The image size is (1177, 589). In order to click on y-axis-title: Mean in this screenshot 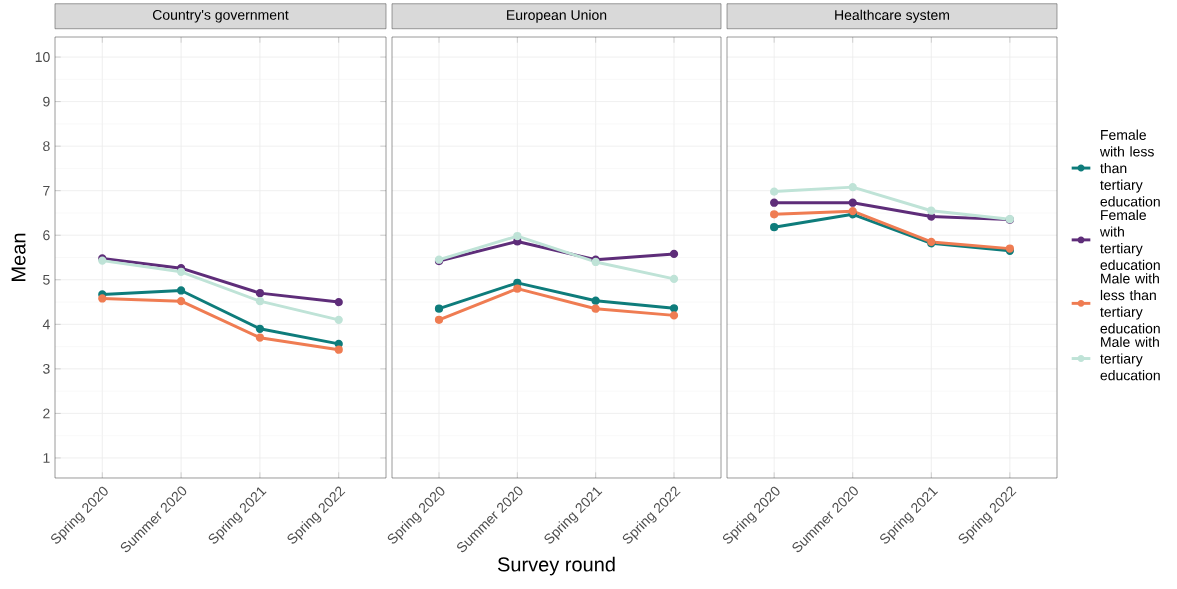, I will do `click(18, 257)`.